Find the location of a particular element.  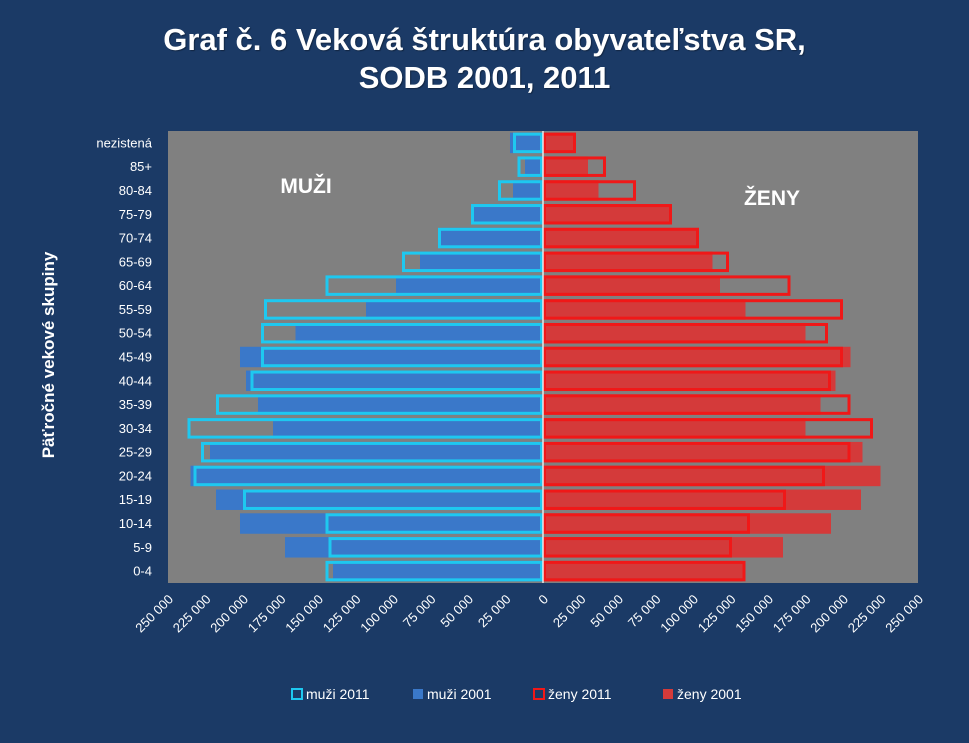

y-tick-label: 80-84 is located at coordinates (135, 190).